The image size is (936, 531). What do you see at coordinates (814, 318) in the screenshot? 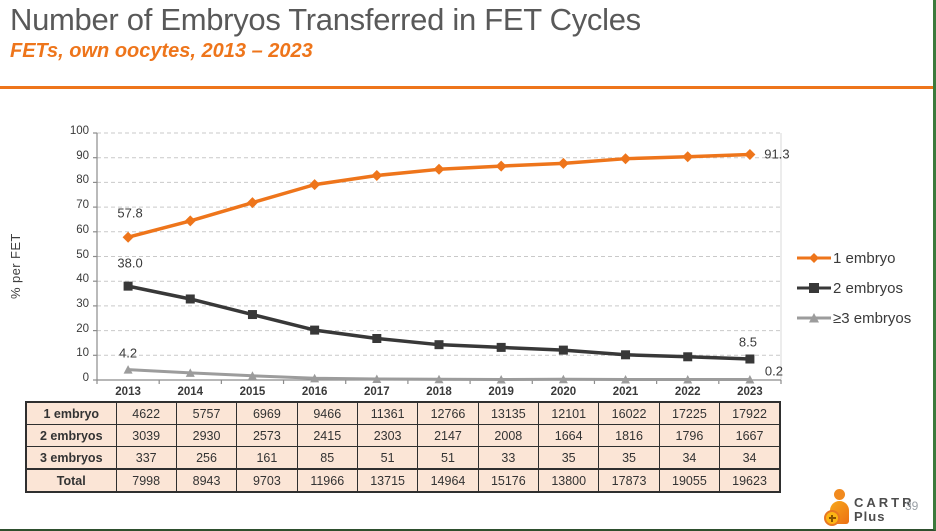
I see `legend-triangle-icon` at bounding box center [814, 318].